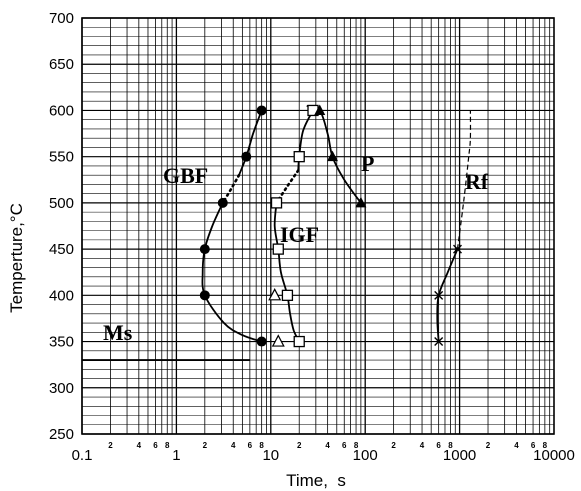  I want to click on x-axis-label: Time, s, so click(316, 480).